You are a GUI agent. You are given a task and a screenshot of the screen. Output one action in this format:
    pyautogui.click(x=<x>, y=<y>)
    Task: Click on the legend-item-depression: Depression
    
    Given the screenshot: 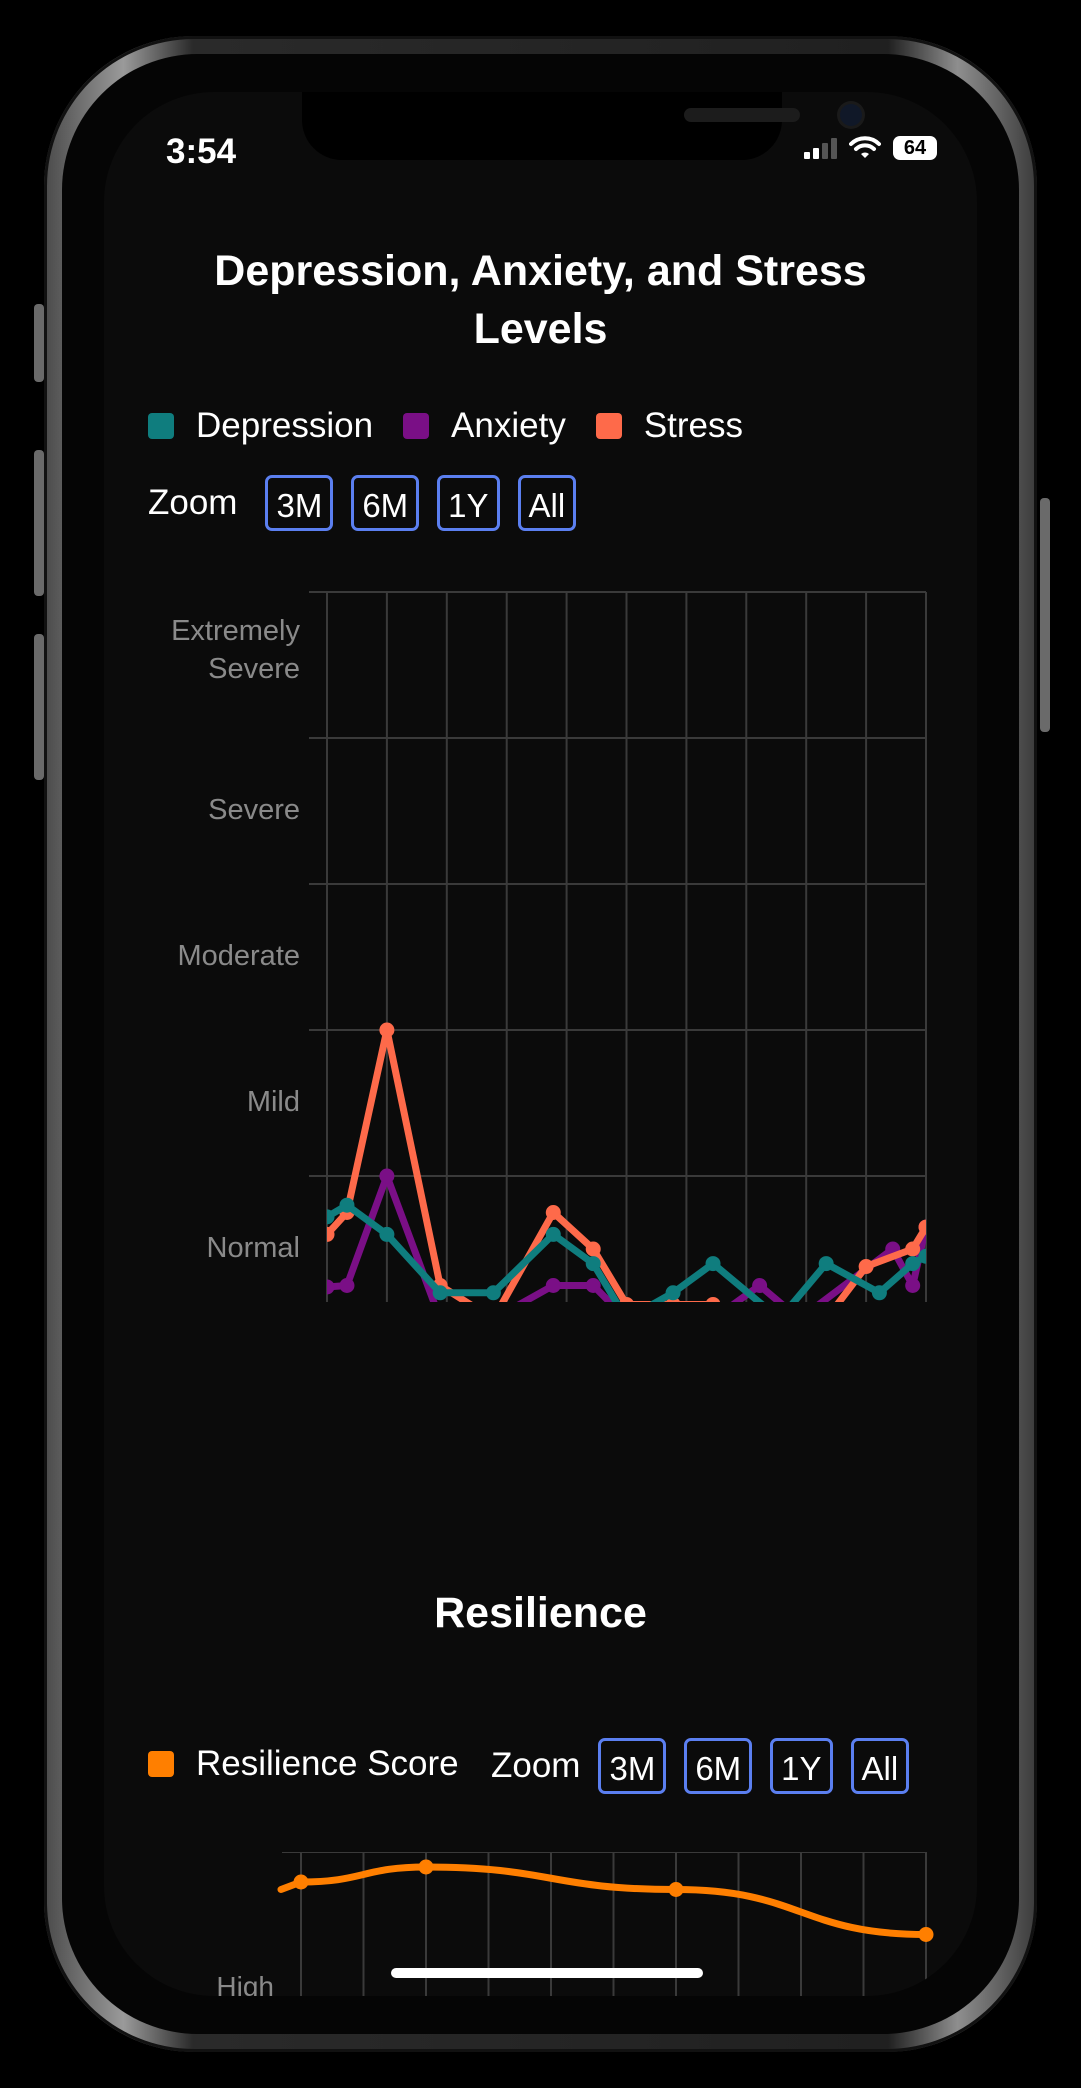 What is the action you would take?
    pyautogui.click(x=260, y=426)
    